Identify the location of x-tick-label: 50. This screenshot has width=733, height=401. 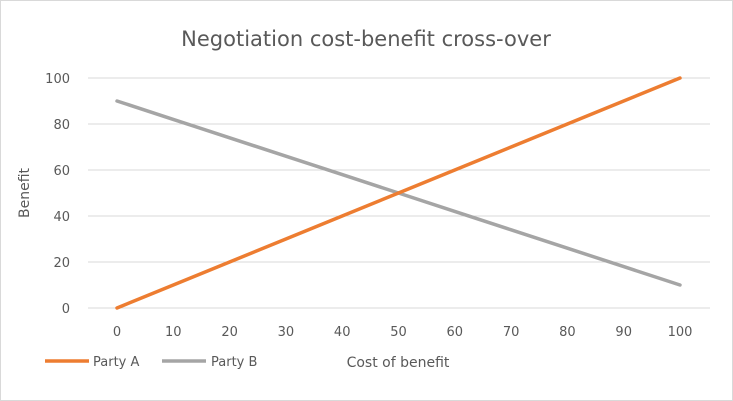
(398, 332).